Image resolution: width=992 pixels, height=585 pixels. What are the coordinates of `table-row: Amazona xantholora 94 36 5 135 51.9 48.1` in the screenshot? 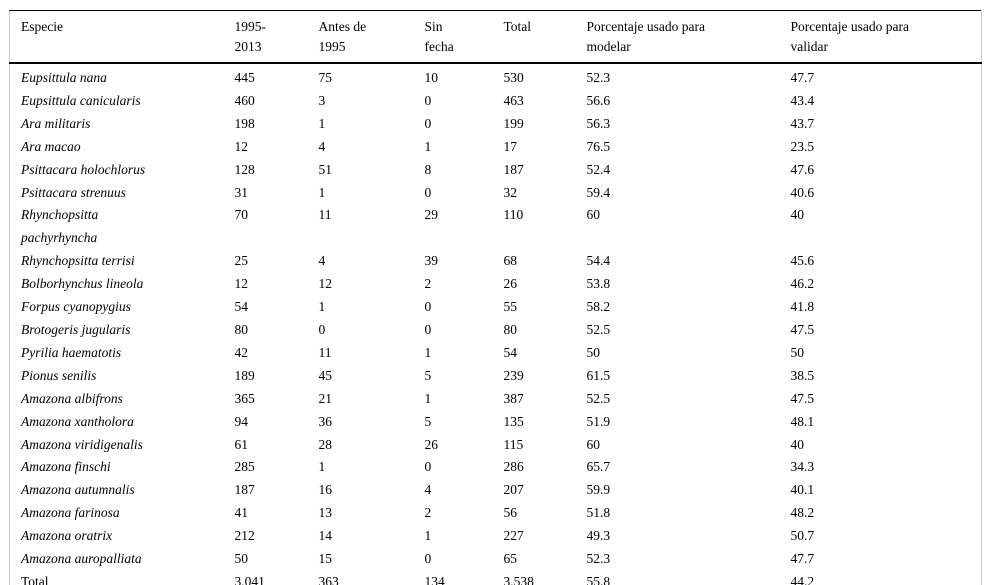 It's located at (496, 422).